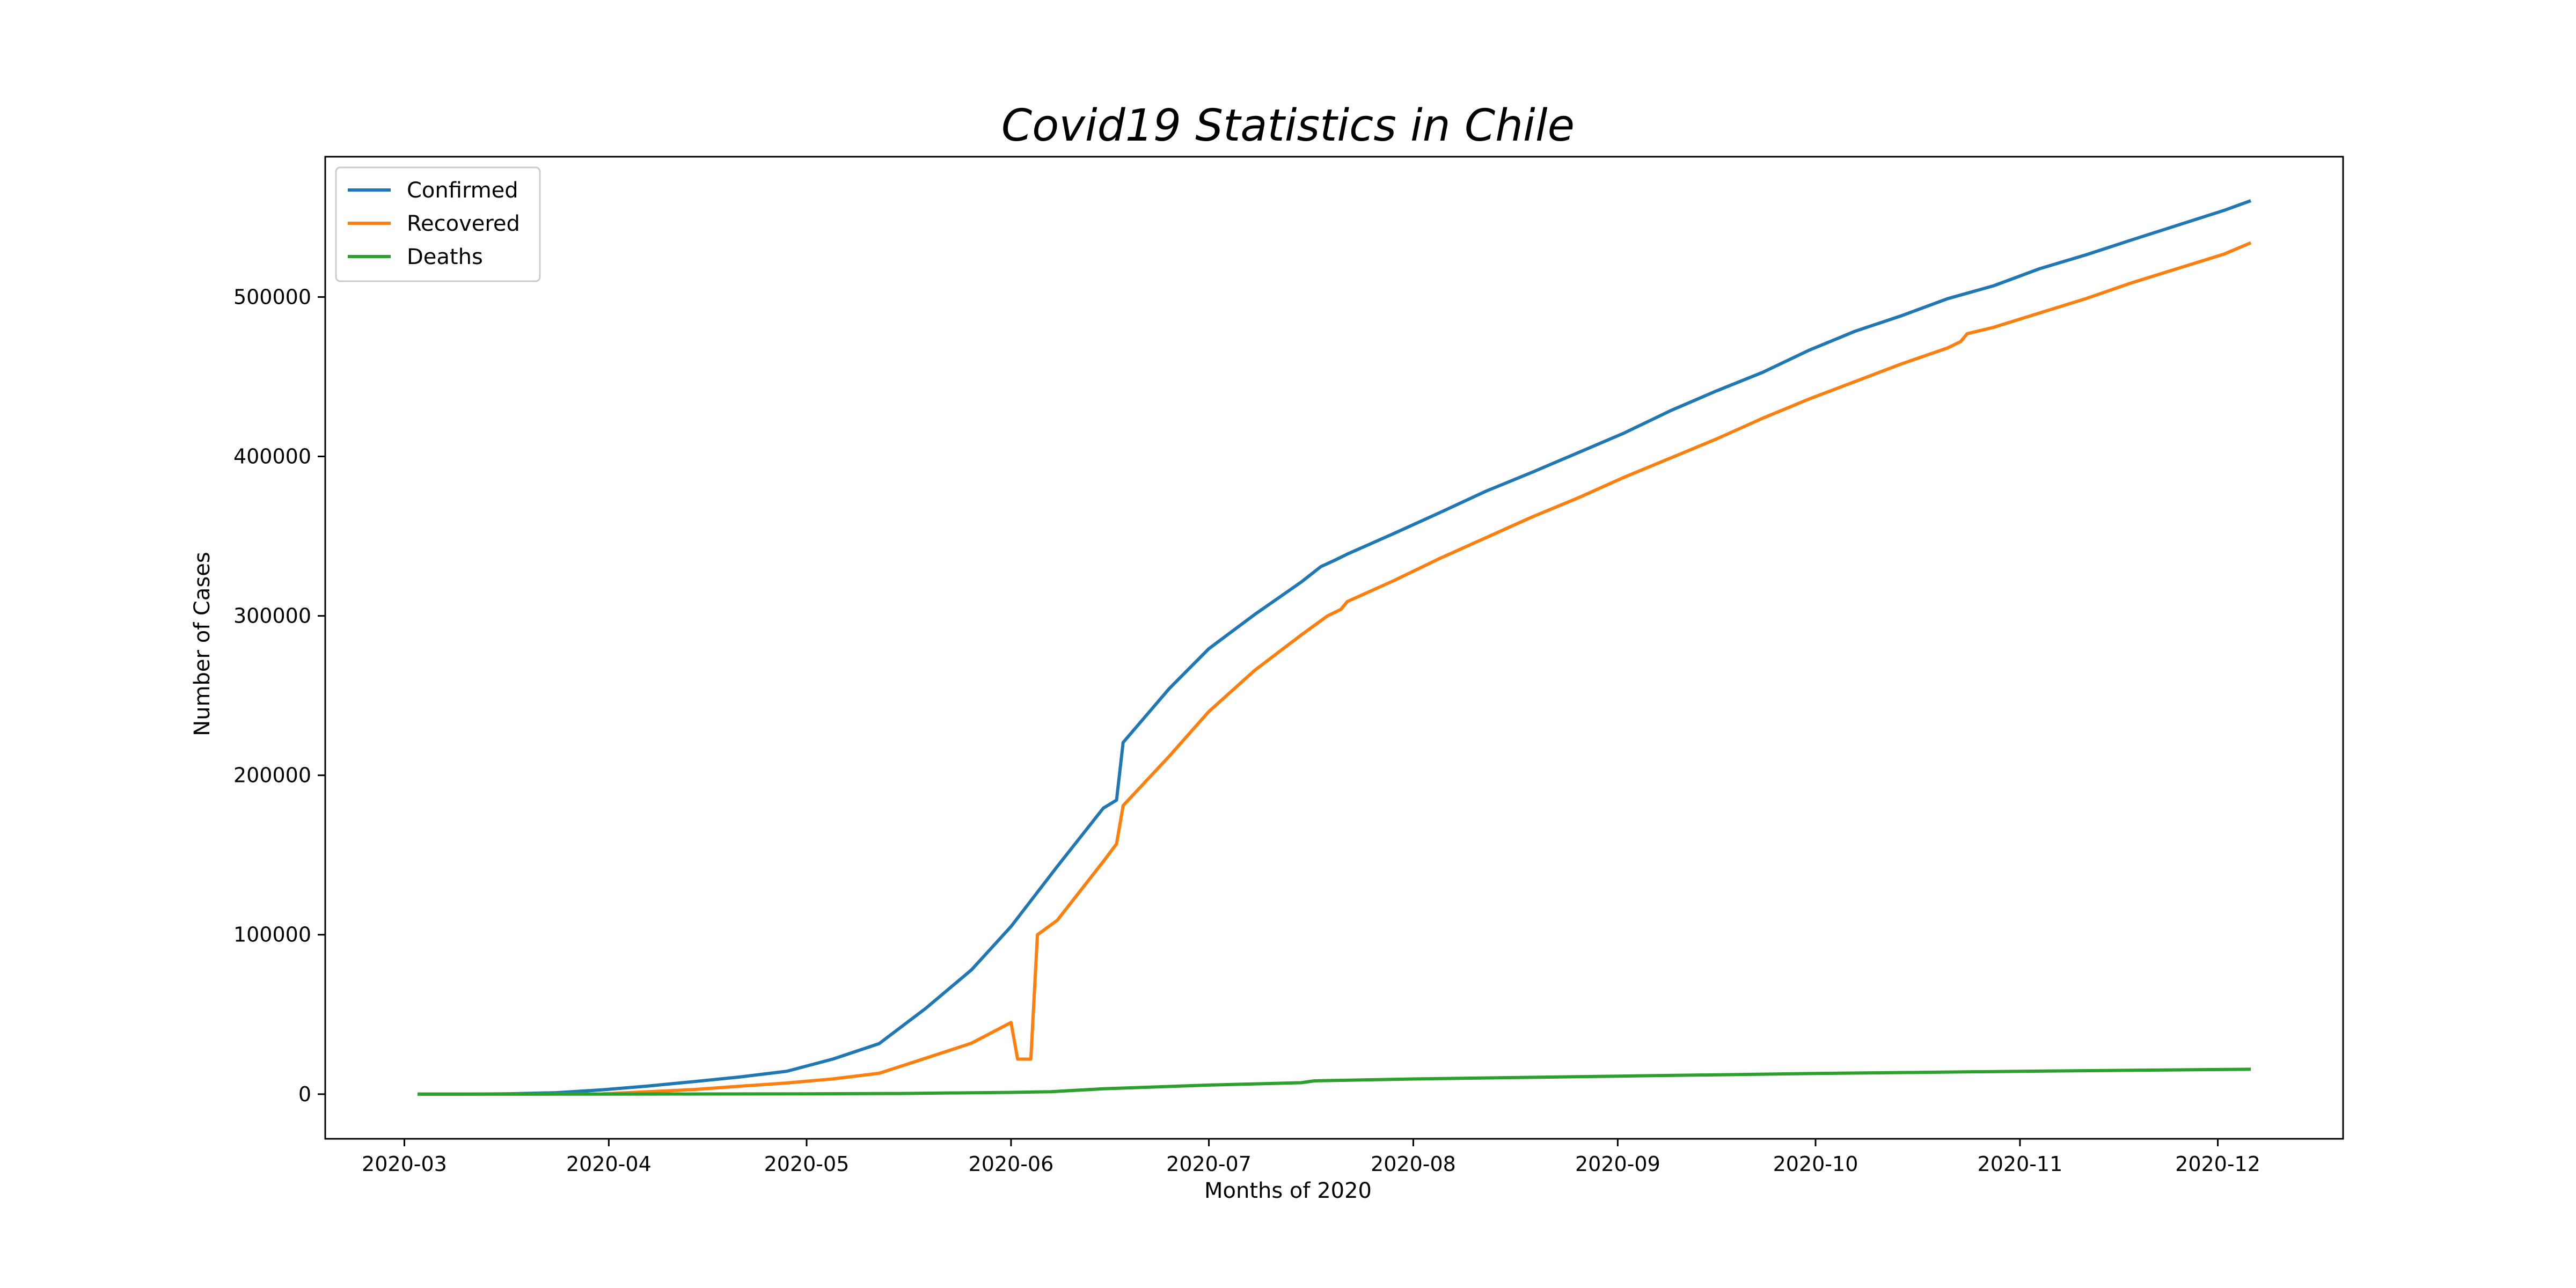 The image size is (2576, 1288). Describe the element at coordinates (462, 190) in the screenshot. I see `legend-label-confirmed: Confirmed` at that location.